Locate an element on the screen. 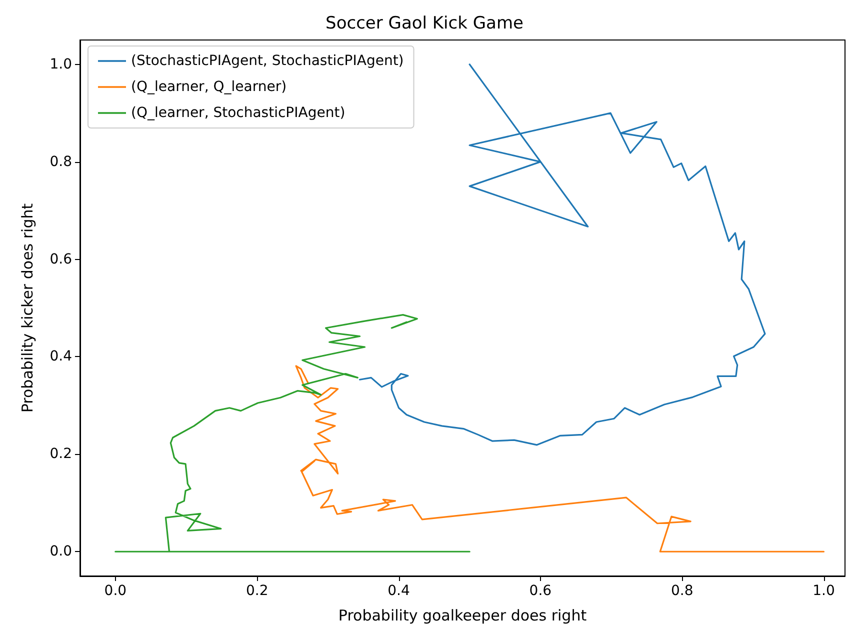 This screenshot has width=849, height=633. x-tick-label: 0.0 is located at coordinates (115, 591).